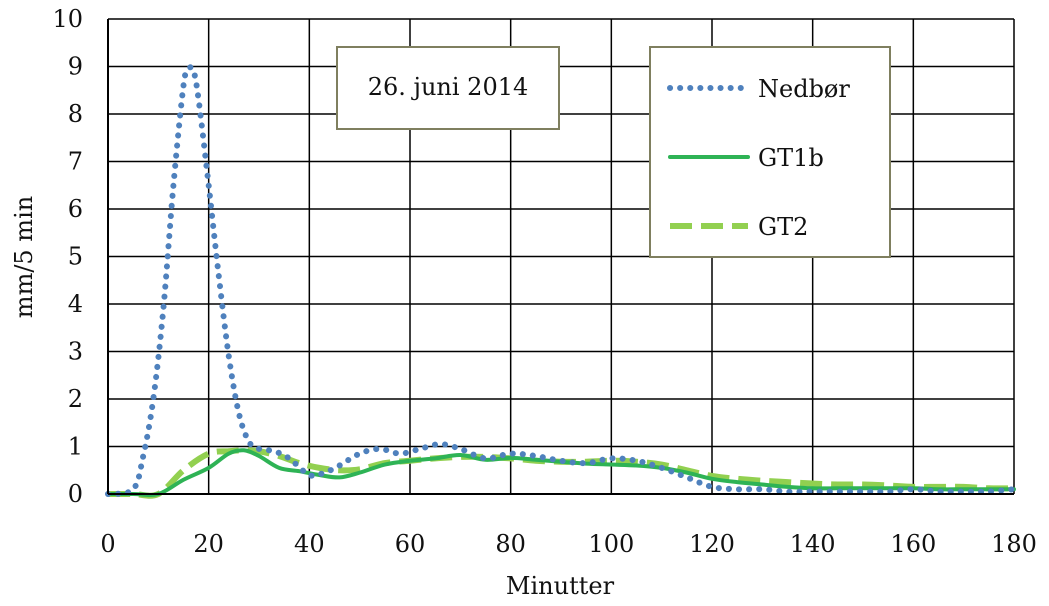 Image resolution: width=1049 pixels, height=606 pixels. I want to click on y-tick-label: 4, so click(75, 304).